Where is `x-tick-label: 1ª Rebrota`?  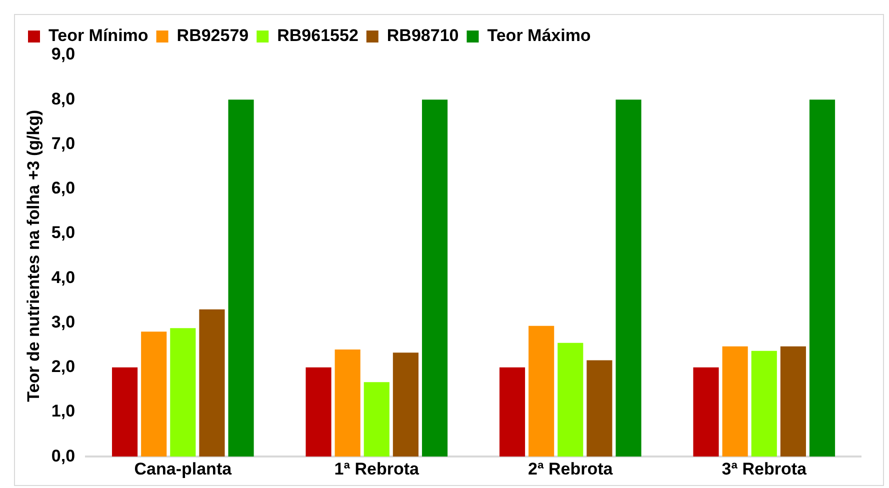 x-tick-label: 1ª Rebrota is located at coordinates (377, 468).